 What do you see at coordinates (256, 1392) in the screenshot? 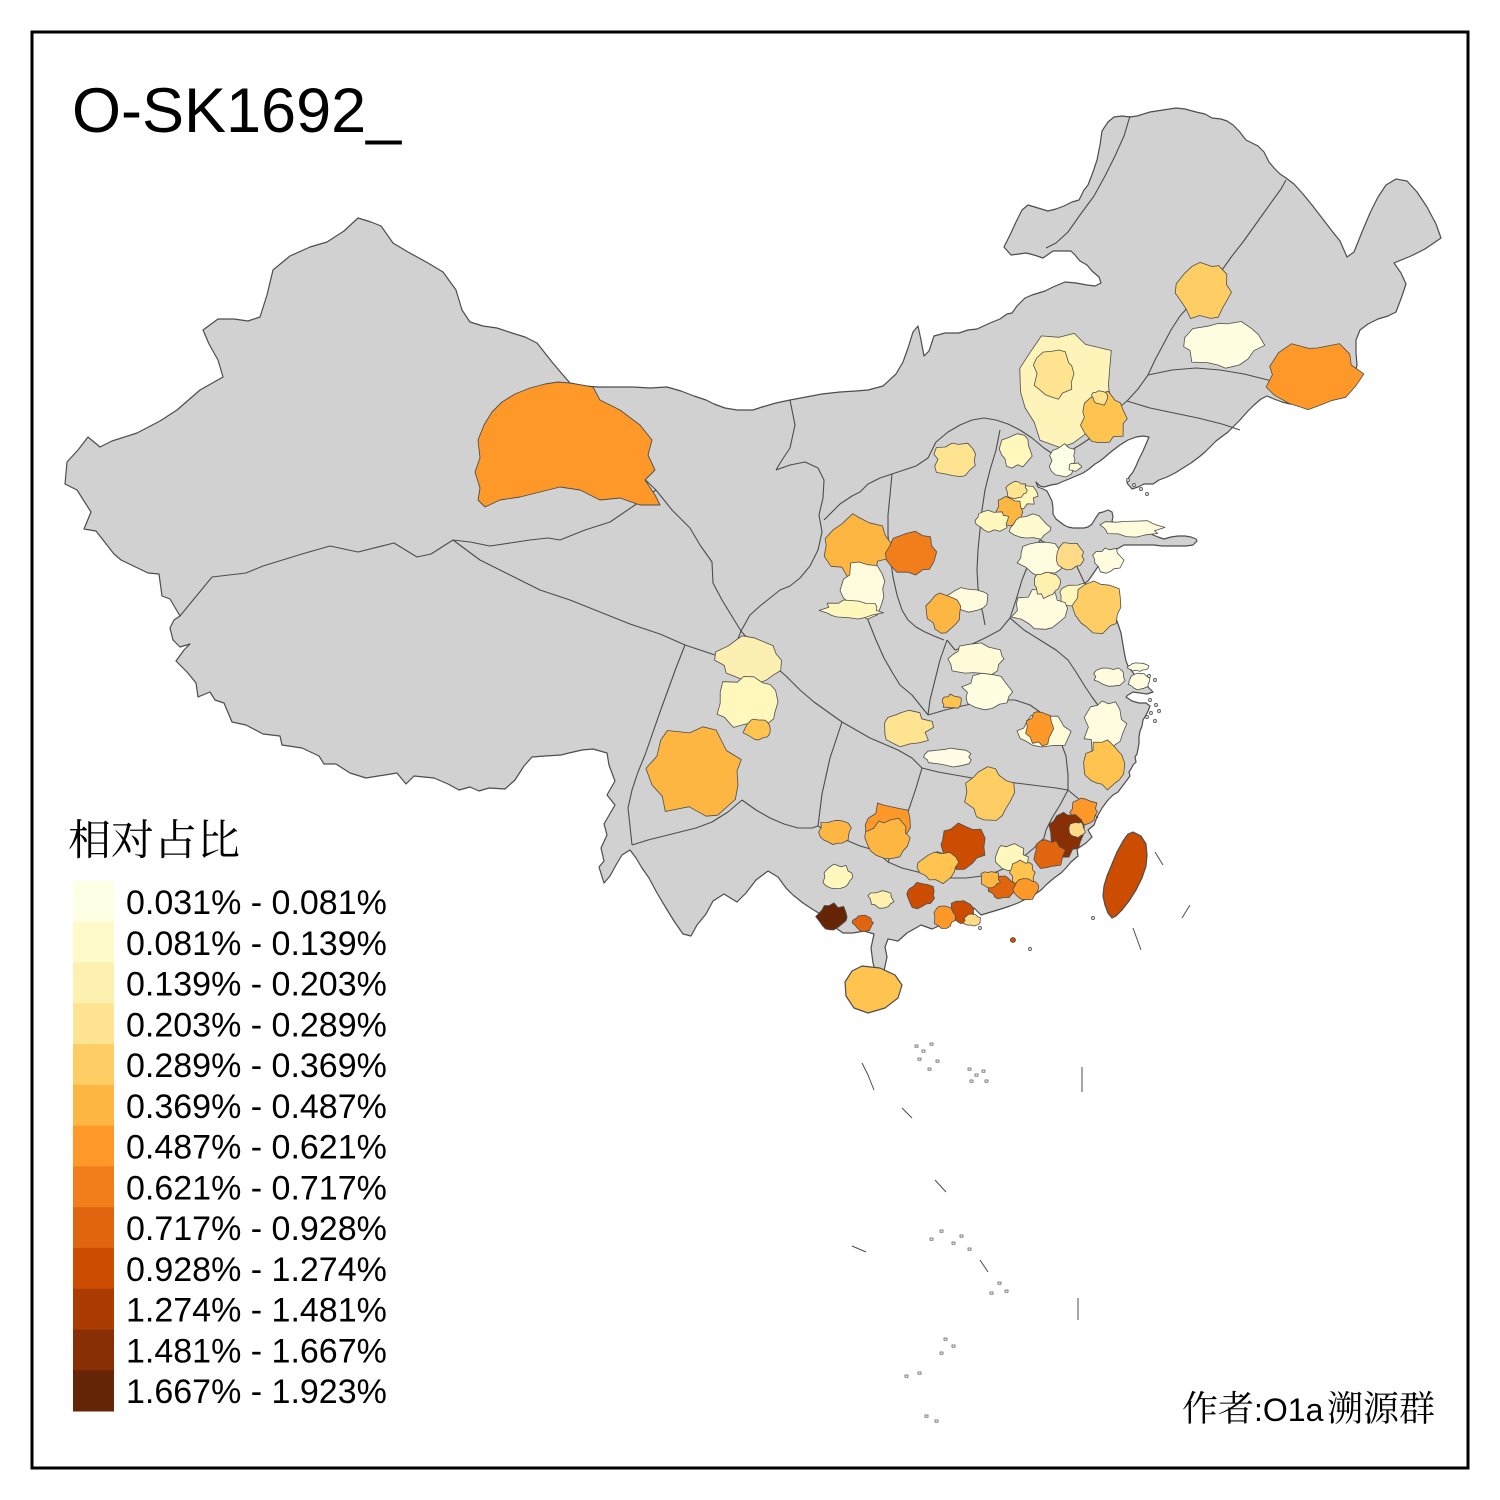
I see `svg-text: 1.667% - 1.923%` at bounding box center [256, 1392].